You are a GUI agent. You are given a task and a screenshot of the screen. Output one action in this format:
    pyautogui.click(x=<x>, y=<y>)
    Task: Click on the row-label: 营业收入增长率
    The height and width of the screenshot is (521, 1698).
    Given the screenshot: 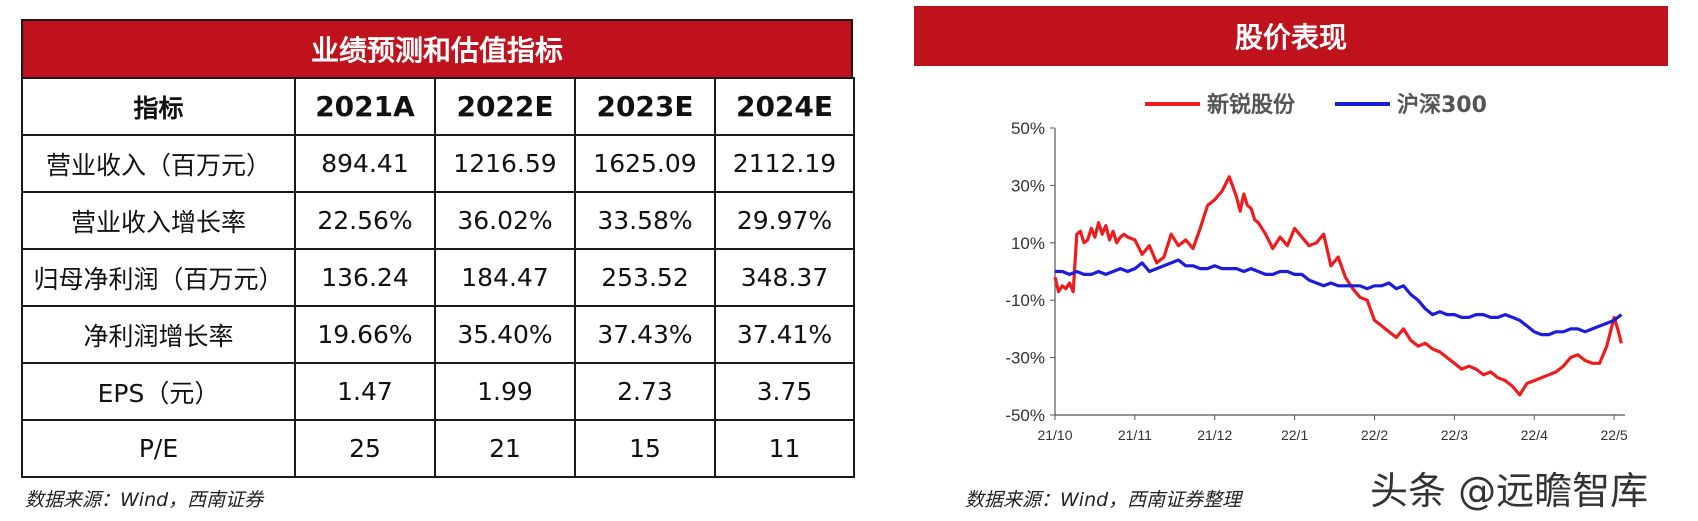 What is the action you would take?
    pyautogui.click(x=158, y=220)
    